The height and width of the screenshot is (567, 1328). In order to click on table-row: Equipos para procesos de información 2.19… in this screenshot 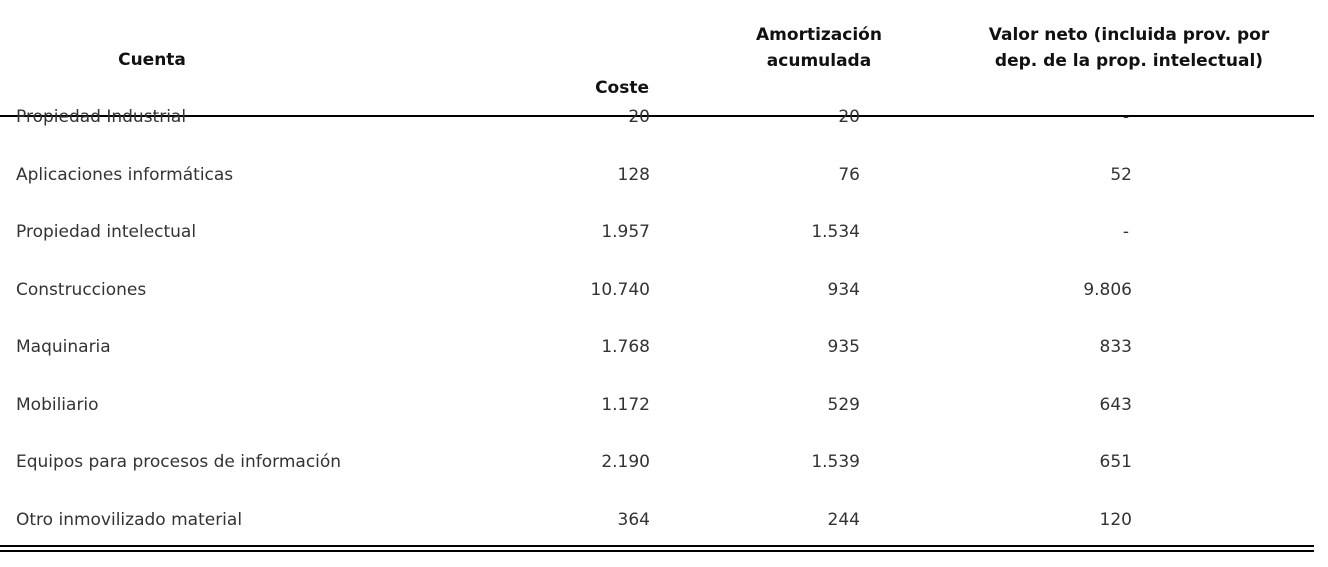, I will do `click(657, 462)`.